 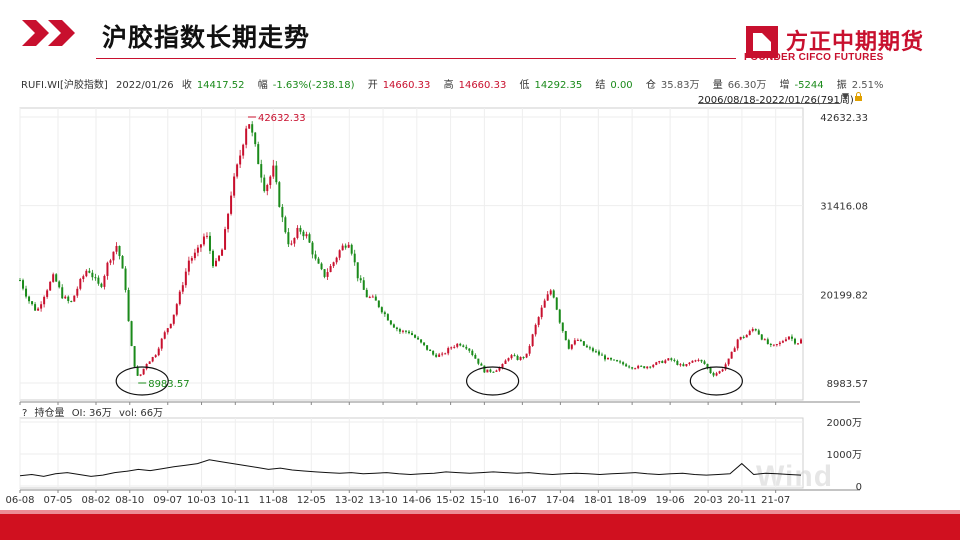 I want to click on brand-name-en: FOUNDER CIFCO FUTURES, so click(x=814, y=57).